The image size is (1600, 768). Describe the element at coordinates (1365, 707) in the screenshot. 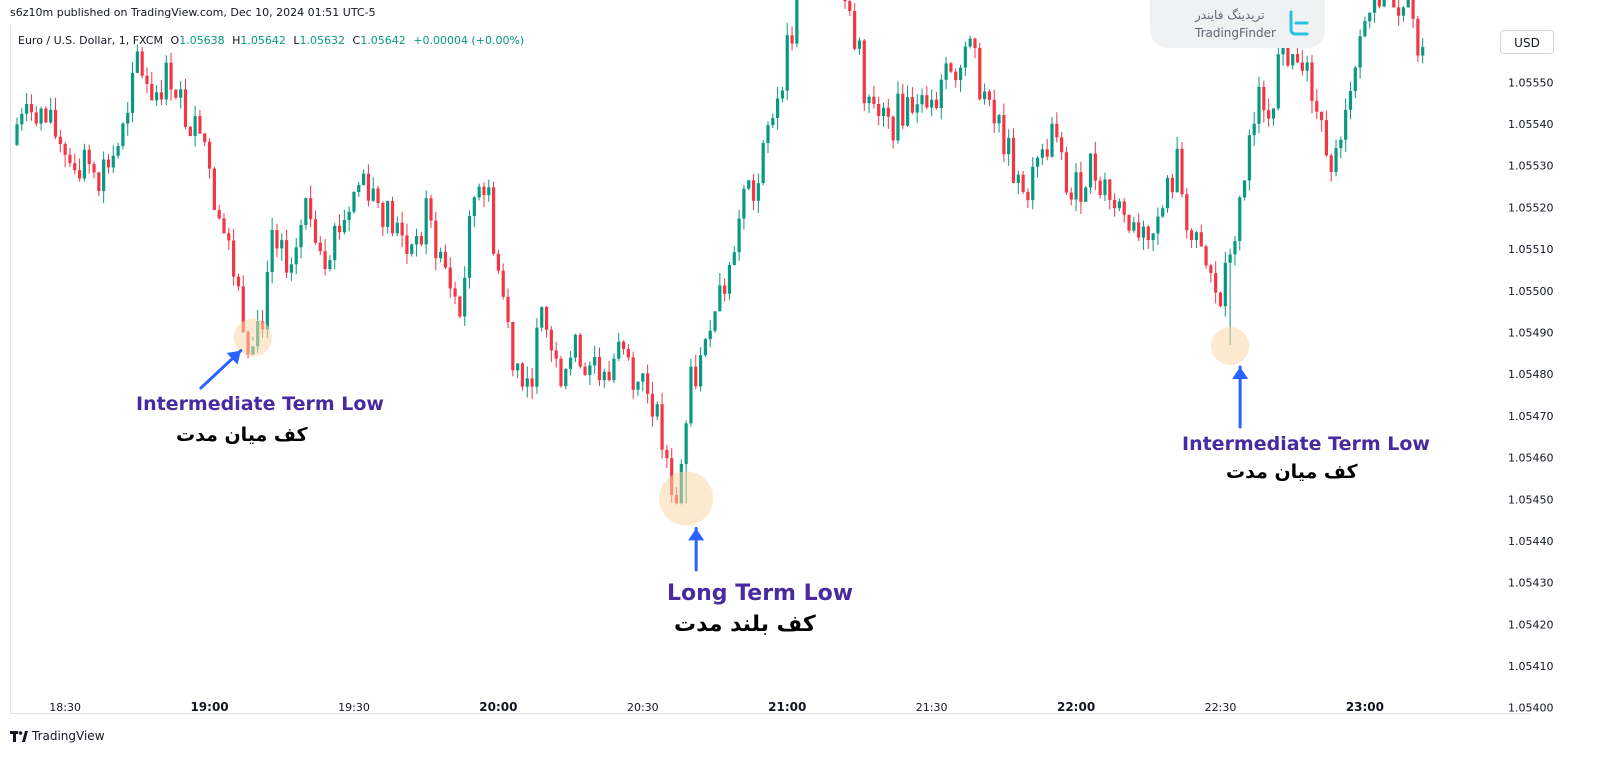

I see `x-tick-label: 23:00` at that location.